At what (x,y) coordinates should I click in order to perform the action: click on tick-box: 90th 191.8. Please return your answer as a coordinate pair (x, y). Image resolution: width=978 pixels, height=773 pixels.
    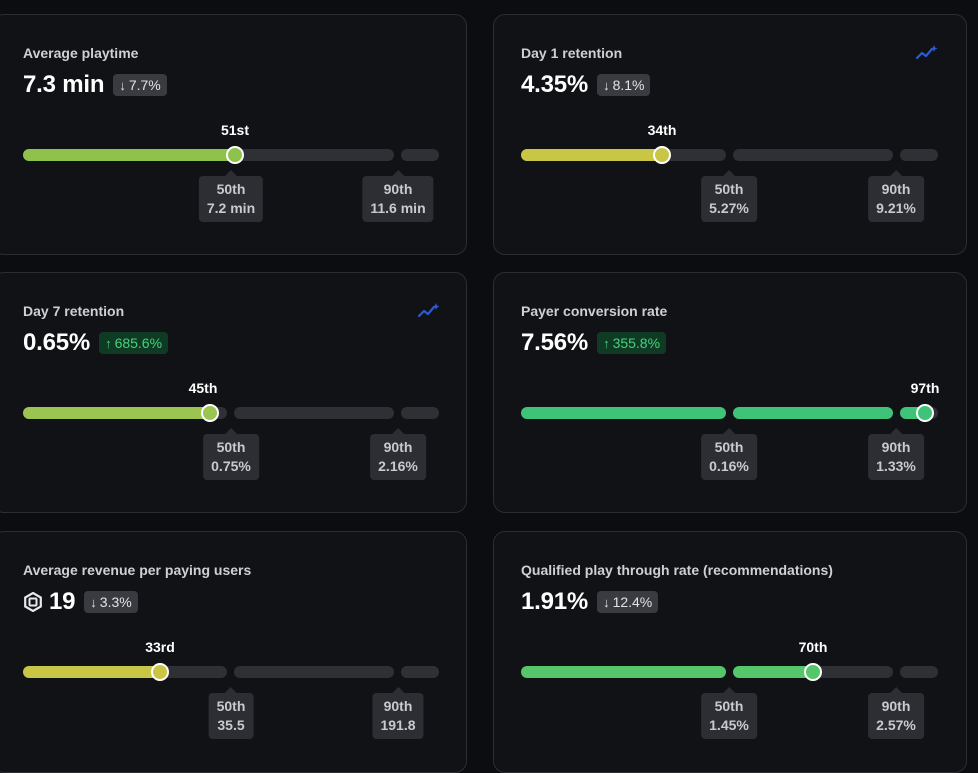
    Looking at the image, I should click on (398, 716).